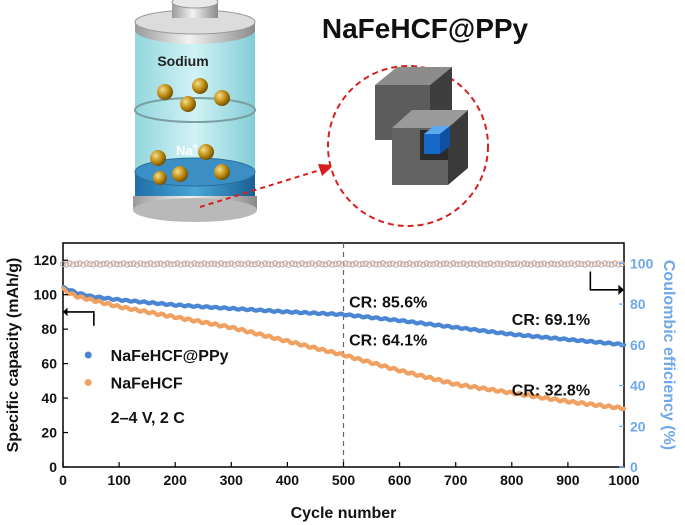 The width and height of the screenshot is (685, 525). Describe the element at coordinates (668, 355) in the screenshot. I see `y-axis-label-right: Coulombic efficiency (%)` at that location.